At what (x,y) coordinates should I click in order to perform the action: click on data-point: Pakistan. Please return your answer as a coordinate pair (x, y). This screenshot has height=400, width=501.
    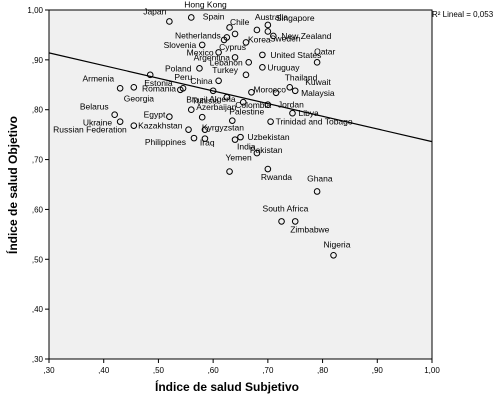
    Looking at the image, I should click on (266, 151).